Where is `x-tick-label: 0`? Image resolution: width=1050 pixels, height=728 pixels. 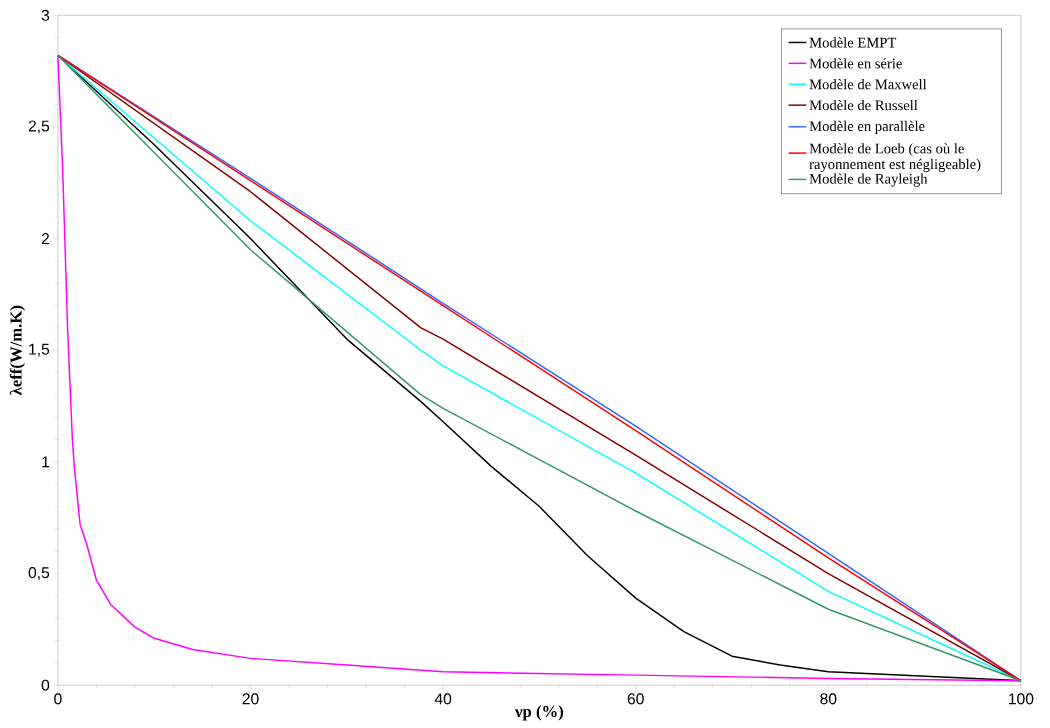 x-tick-label: 0 is located at coordinates (58, 699).